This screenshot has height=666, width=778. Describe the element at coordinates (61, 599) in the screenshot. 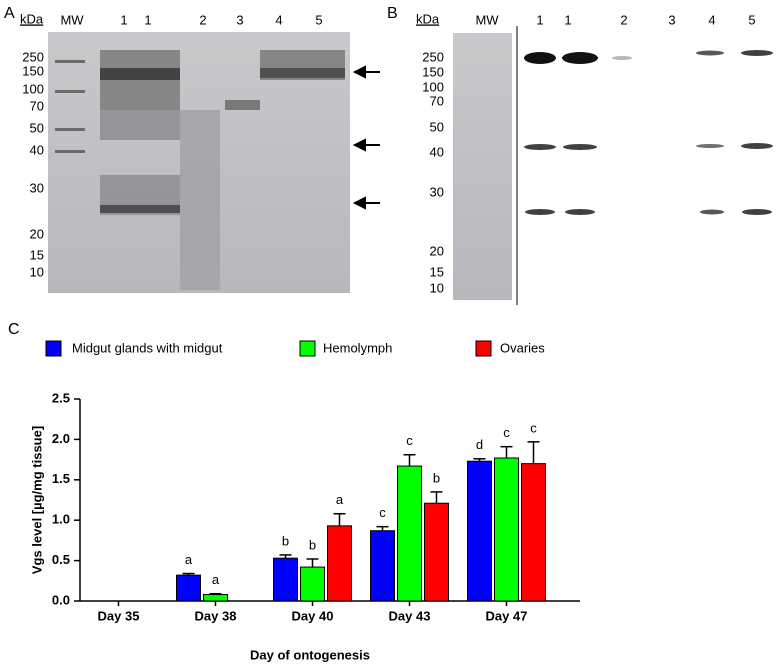

I see `y-tick-label: 0.0` at that location.